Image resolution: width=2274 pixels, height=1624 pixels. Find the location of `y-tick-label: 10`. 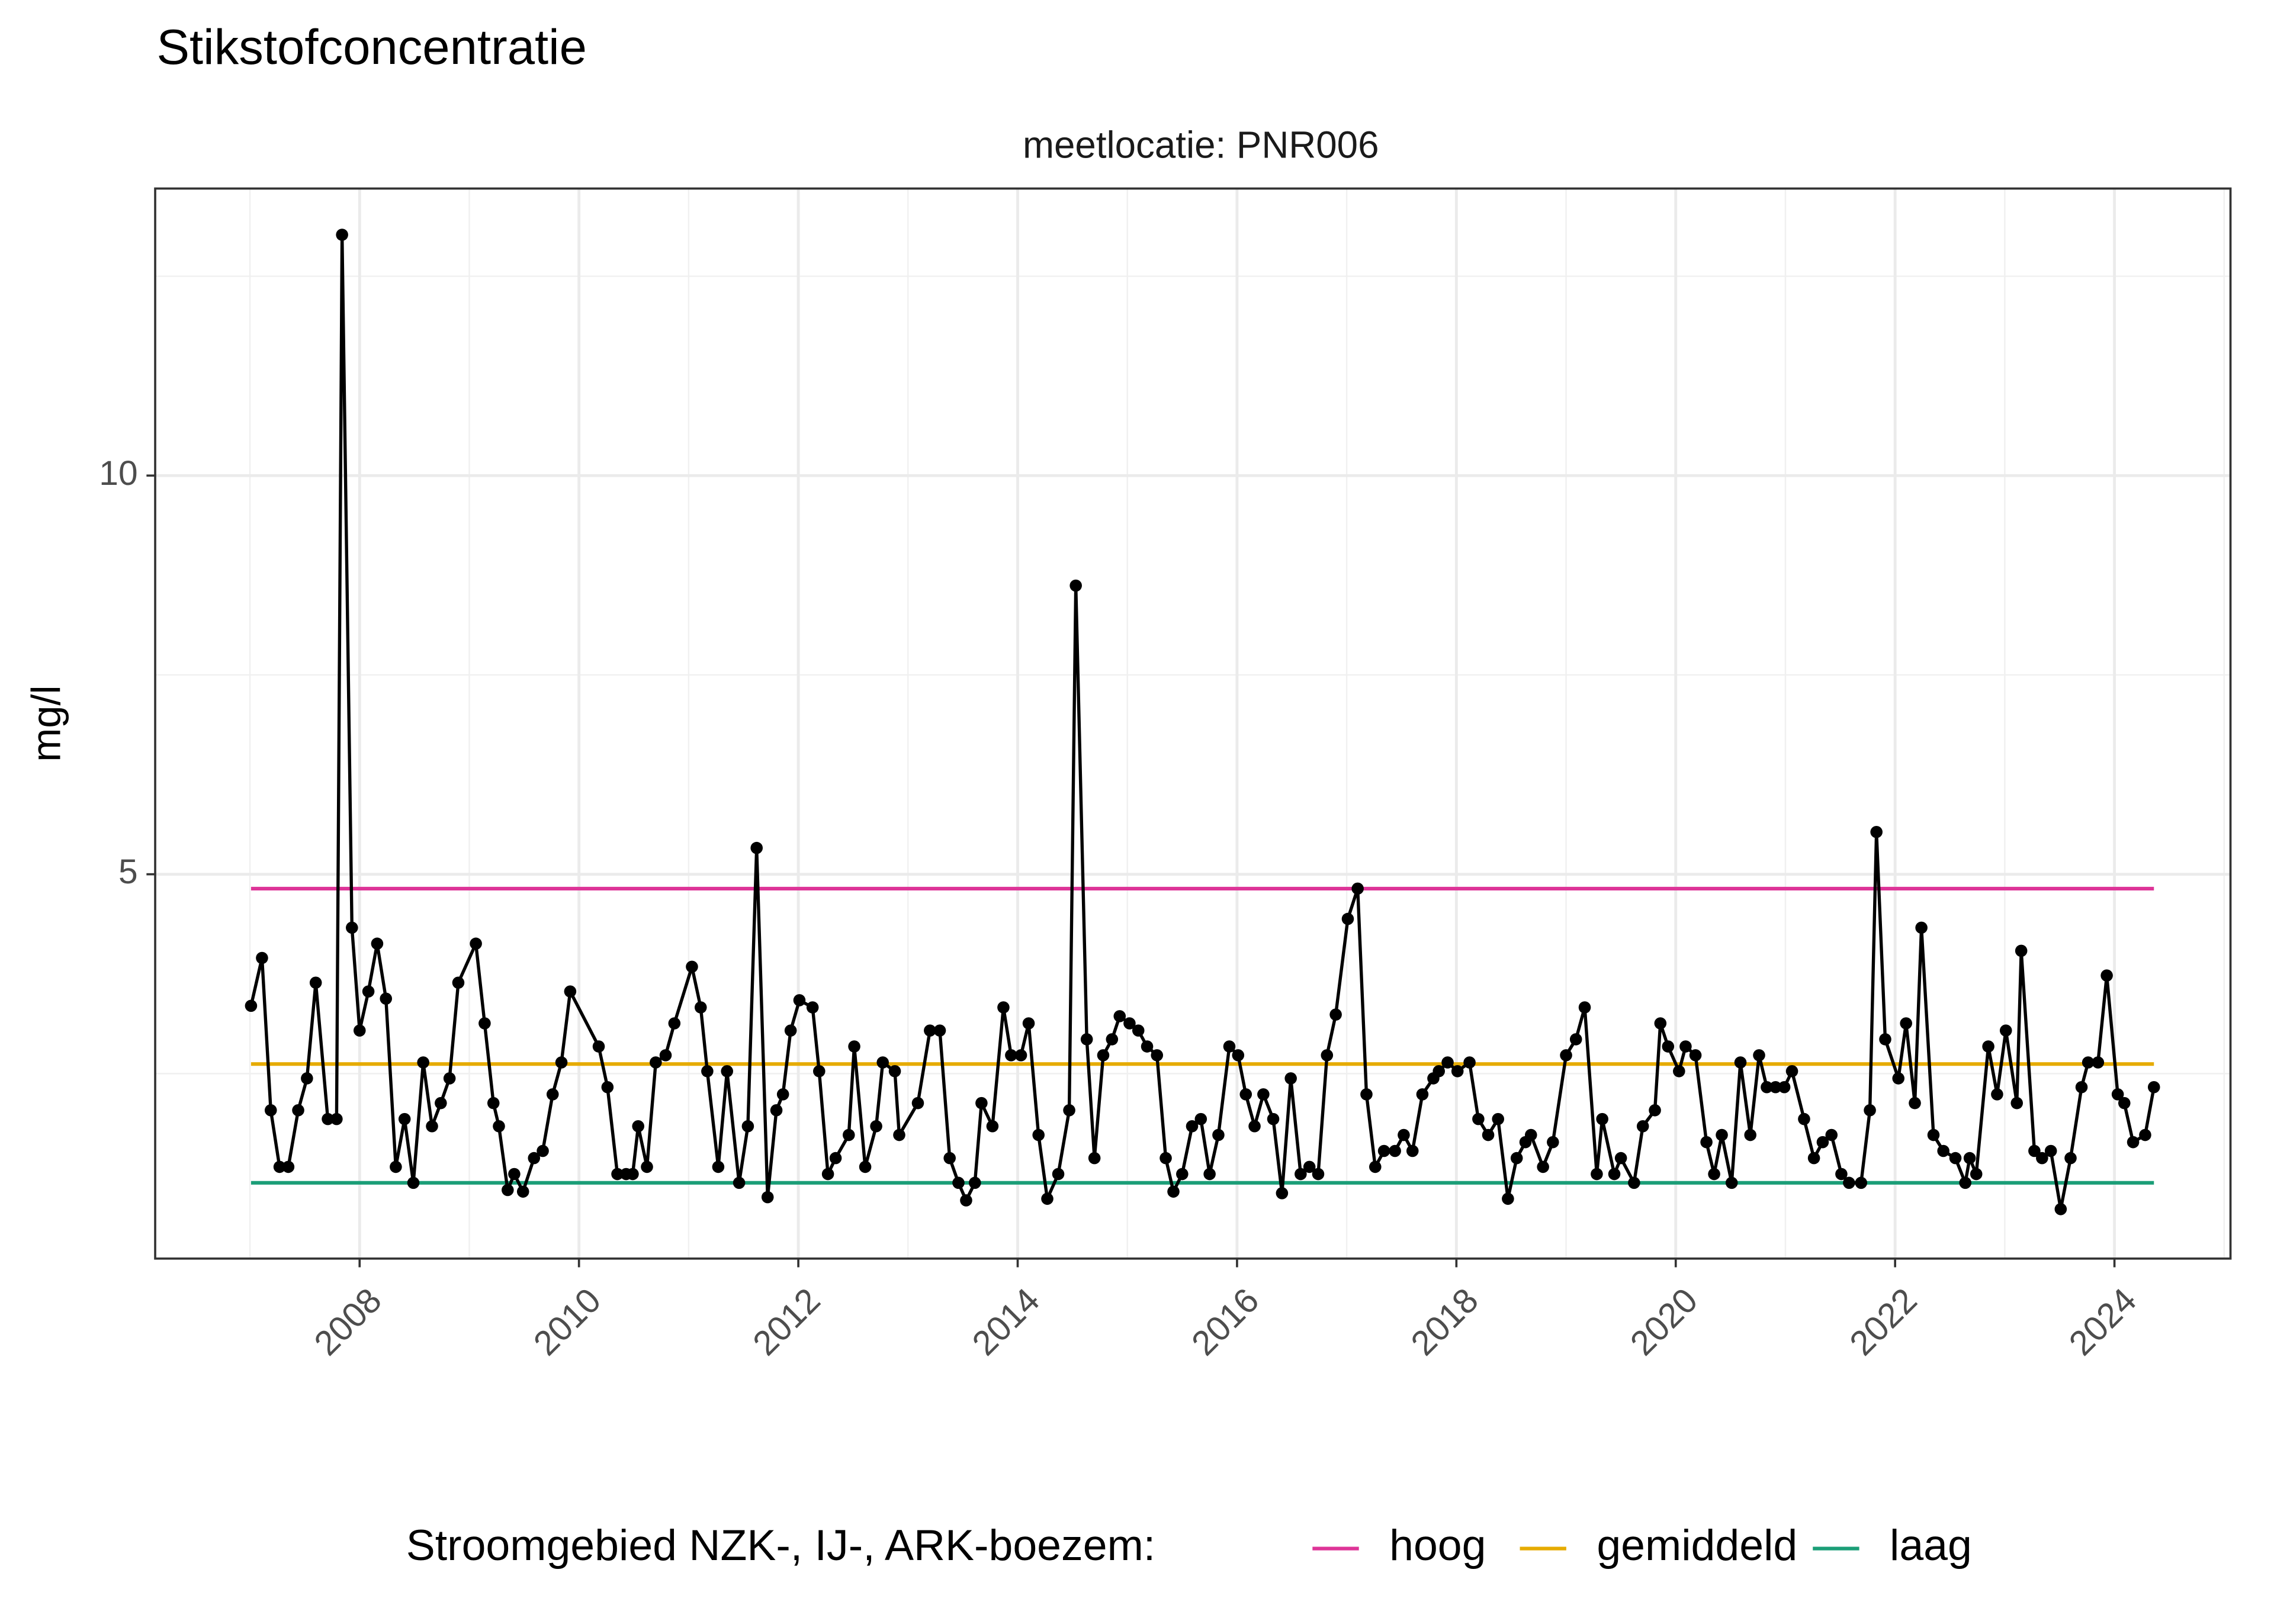

y-tick-label: 10 is located at coordinates (118, 473).